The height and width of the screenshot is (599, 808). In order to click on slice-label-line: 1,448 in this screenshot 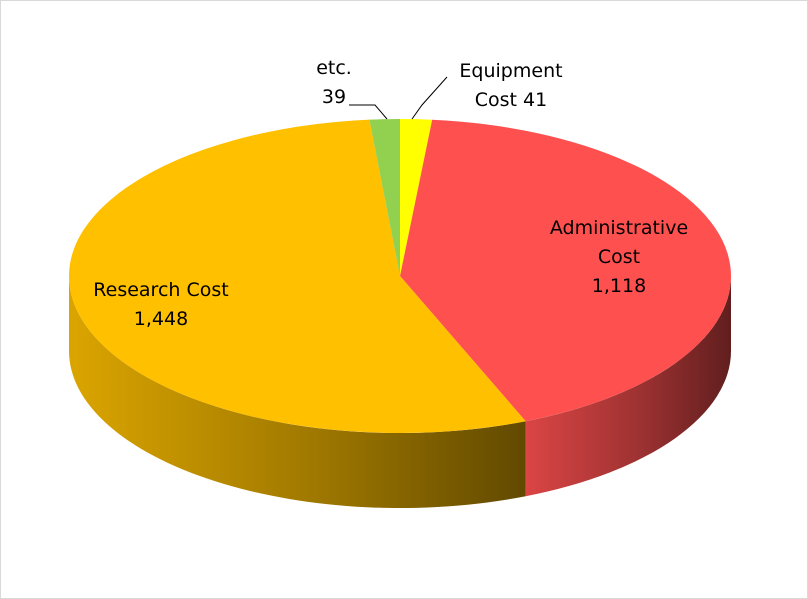, I will do `click(161, 319)`.